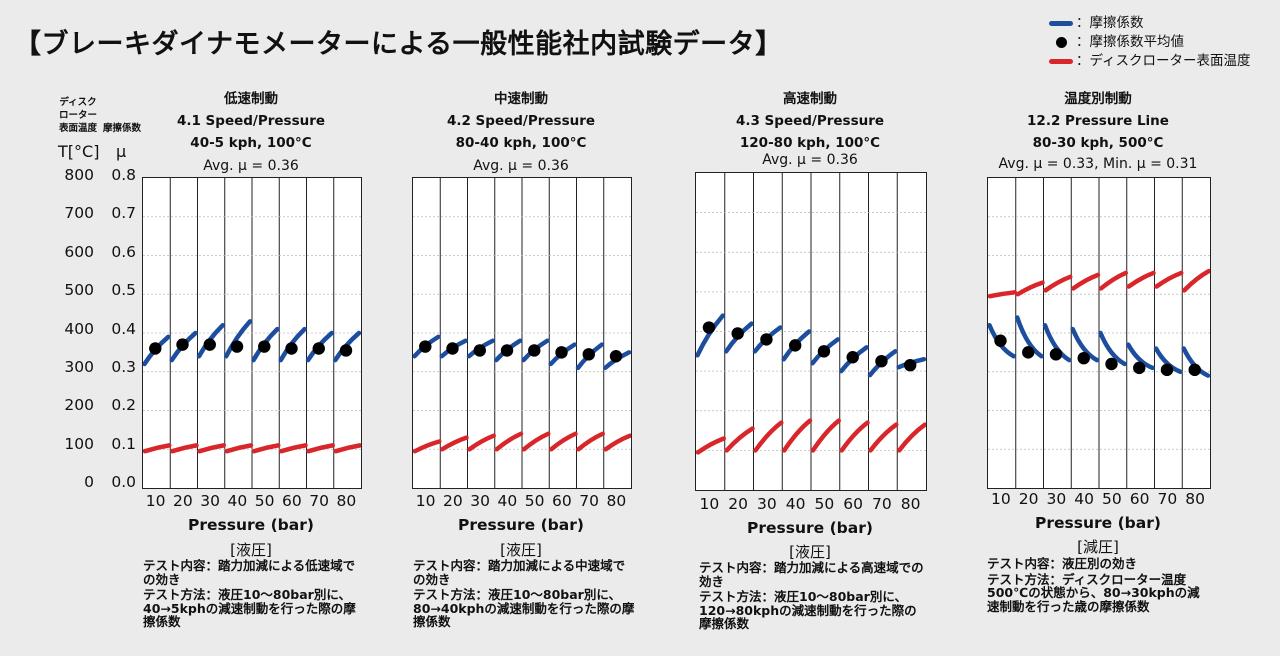 The width and height of the screenshot is (1280, 656). I want to click on mu-tick-label: 0.5, so click(123, 290).